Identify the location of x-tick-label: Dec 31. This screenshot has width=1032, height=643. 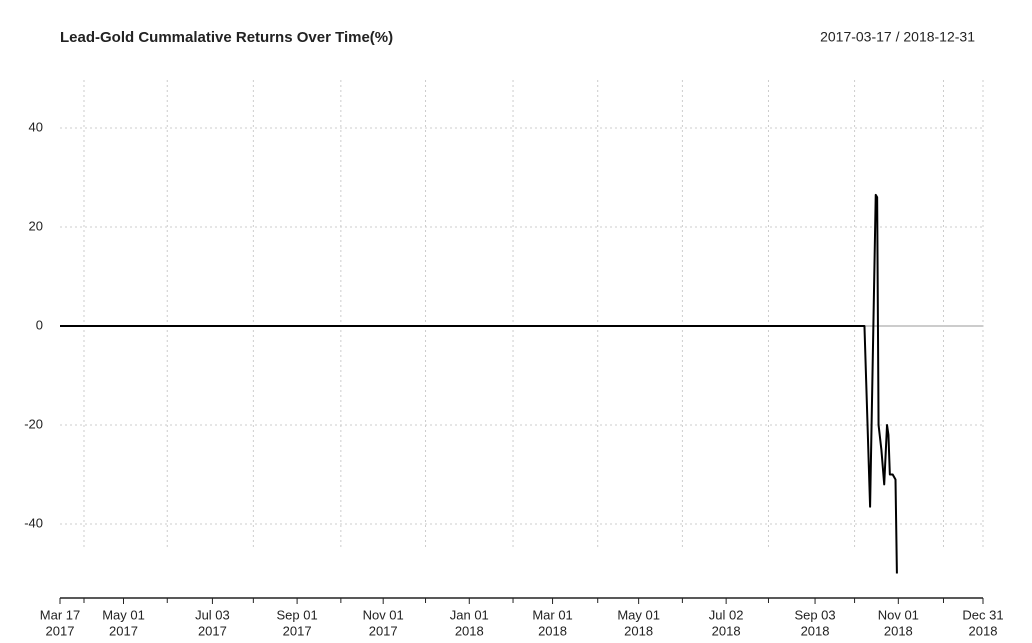
(982, 614).